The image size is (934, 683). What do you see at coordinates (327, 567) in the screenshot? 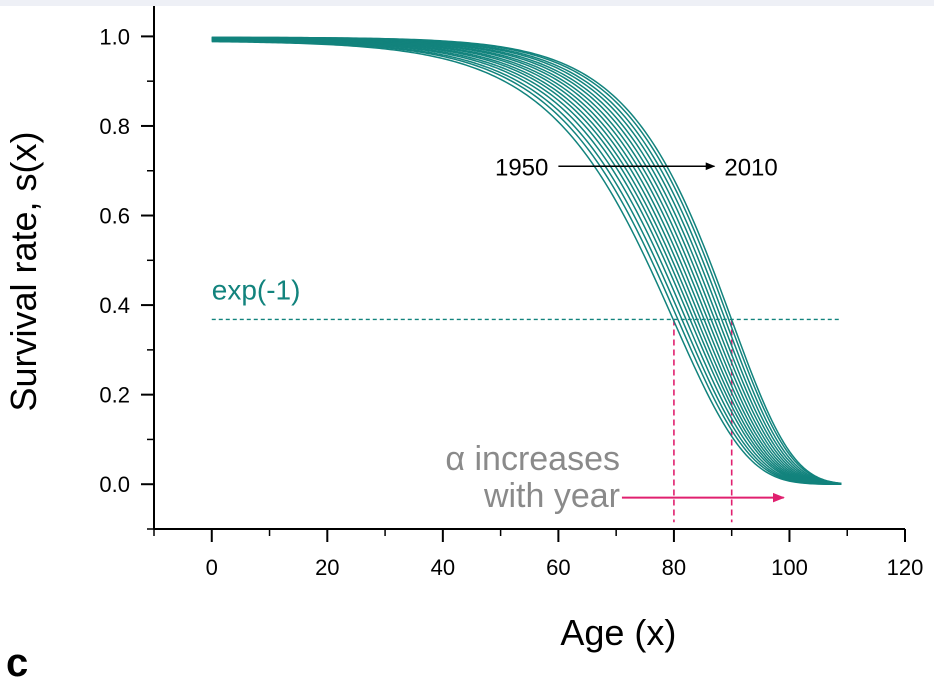
I see `x-tick-label: 20` at bounding box center [327, 567].